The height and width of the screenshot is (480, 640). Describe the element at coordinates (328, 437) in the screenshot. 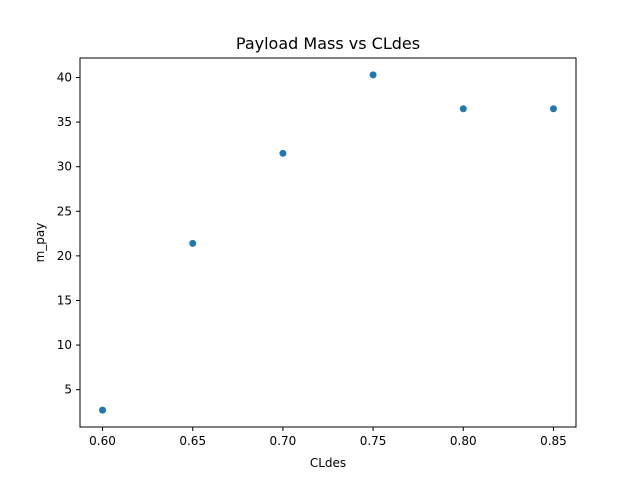

I see `x-axis-ticks: 0.60 0.65 0.70 0.75 0.80 0.85` at that location.